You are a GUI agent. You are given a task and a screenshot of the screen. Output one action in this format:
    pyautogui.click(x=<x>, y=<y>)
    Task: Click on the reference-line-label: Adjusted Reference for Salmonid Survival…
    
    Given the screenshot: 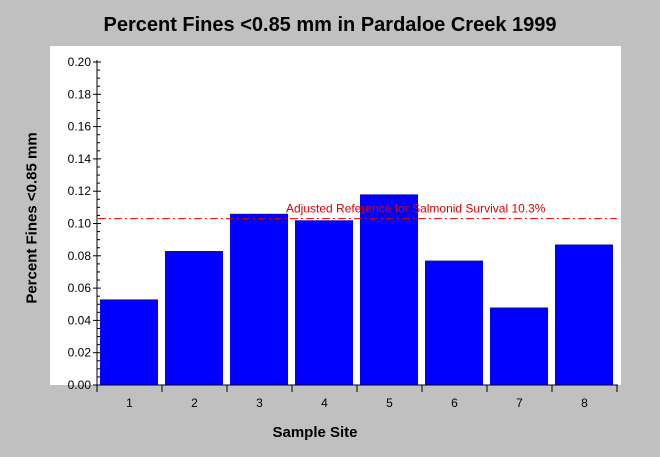 What is the action you would take?
    pyautogui.click(x=416, y=209)
    